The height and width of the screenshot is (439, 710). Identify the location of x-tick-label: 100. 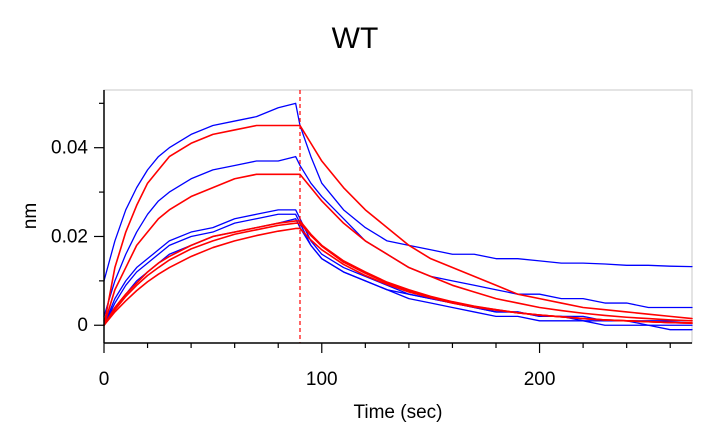
(322, 379).